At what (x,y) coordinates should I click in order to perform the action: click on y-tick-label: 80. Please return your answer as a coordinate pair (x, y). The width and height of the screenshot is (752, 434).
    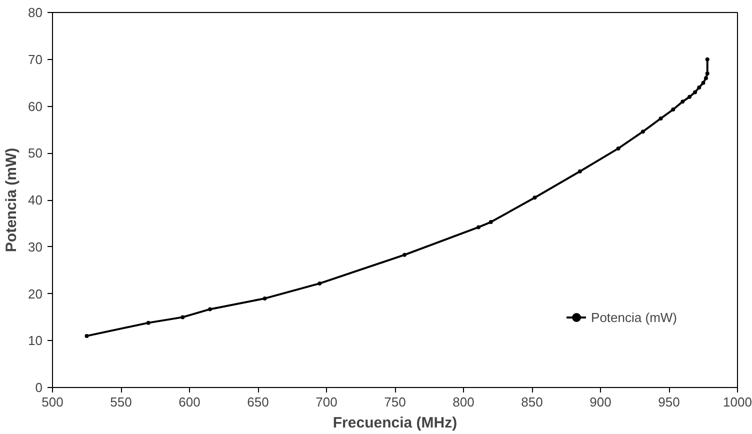
    Looking at the image, I should click on (35, 12).